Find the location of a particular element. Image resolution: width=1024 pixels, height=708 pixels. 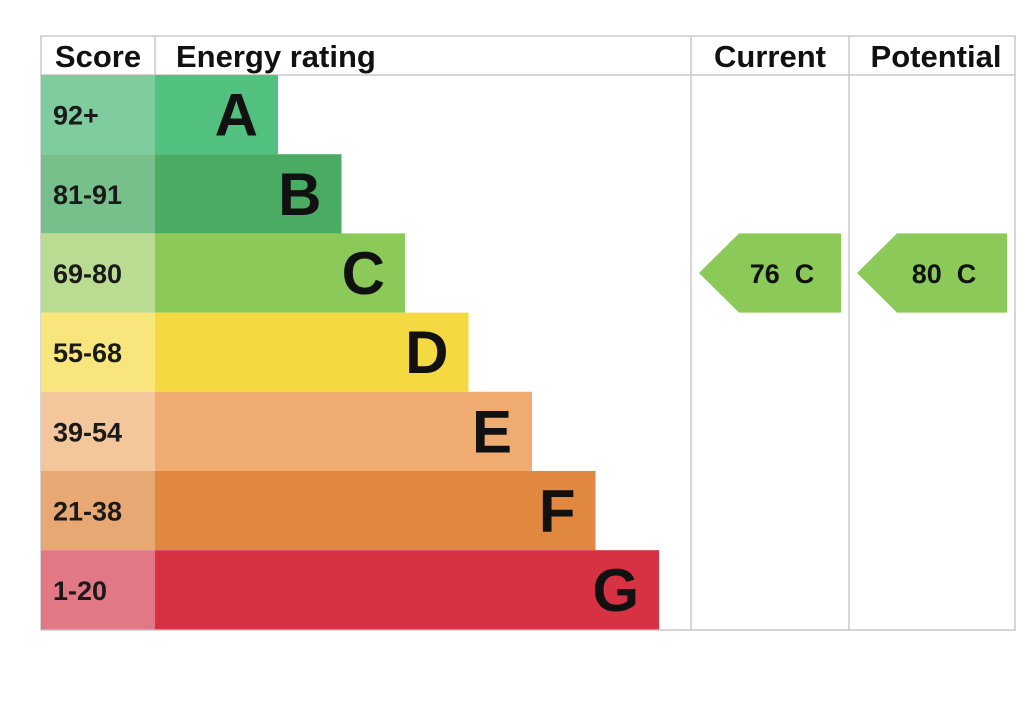

score-range-b: 81-91 is located at coordinates (87, 195).